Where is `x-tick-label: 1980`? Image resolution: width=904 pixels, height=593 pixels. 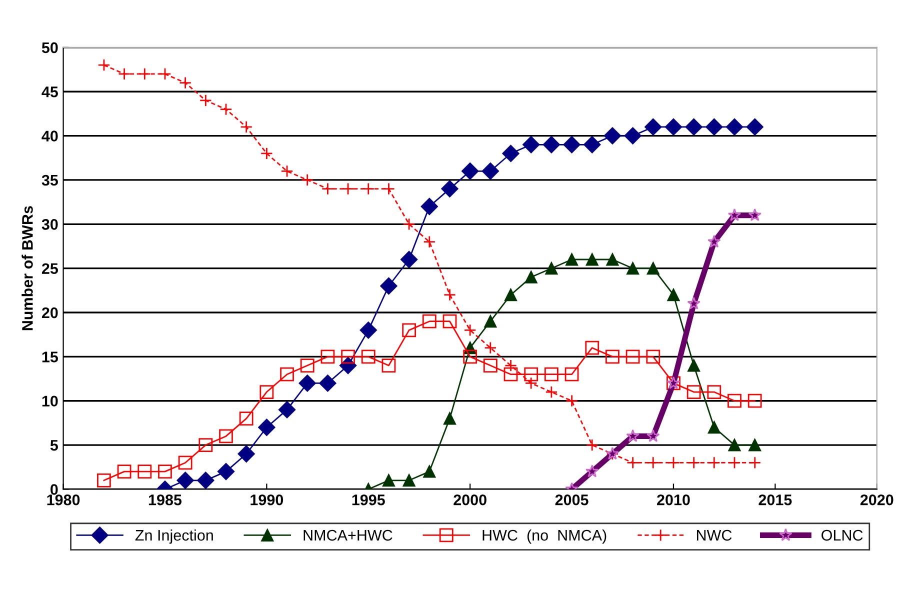 x-tick-label: 1980 is located at coordinates (63, 500).